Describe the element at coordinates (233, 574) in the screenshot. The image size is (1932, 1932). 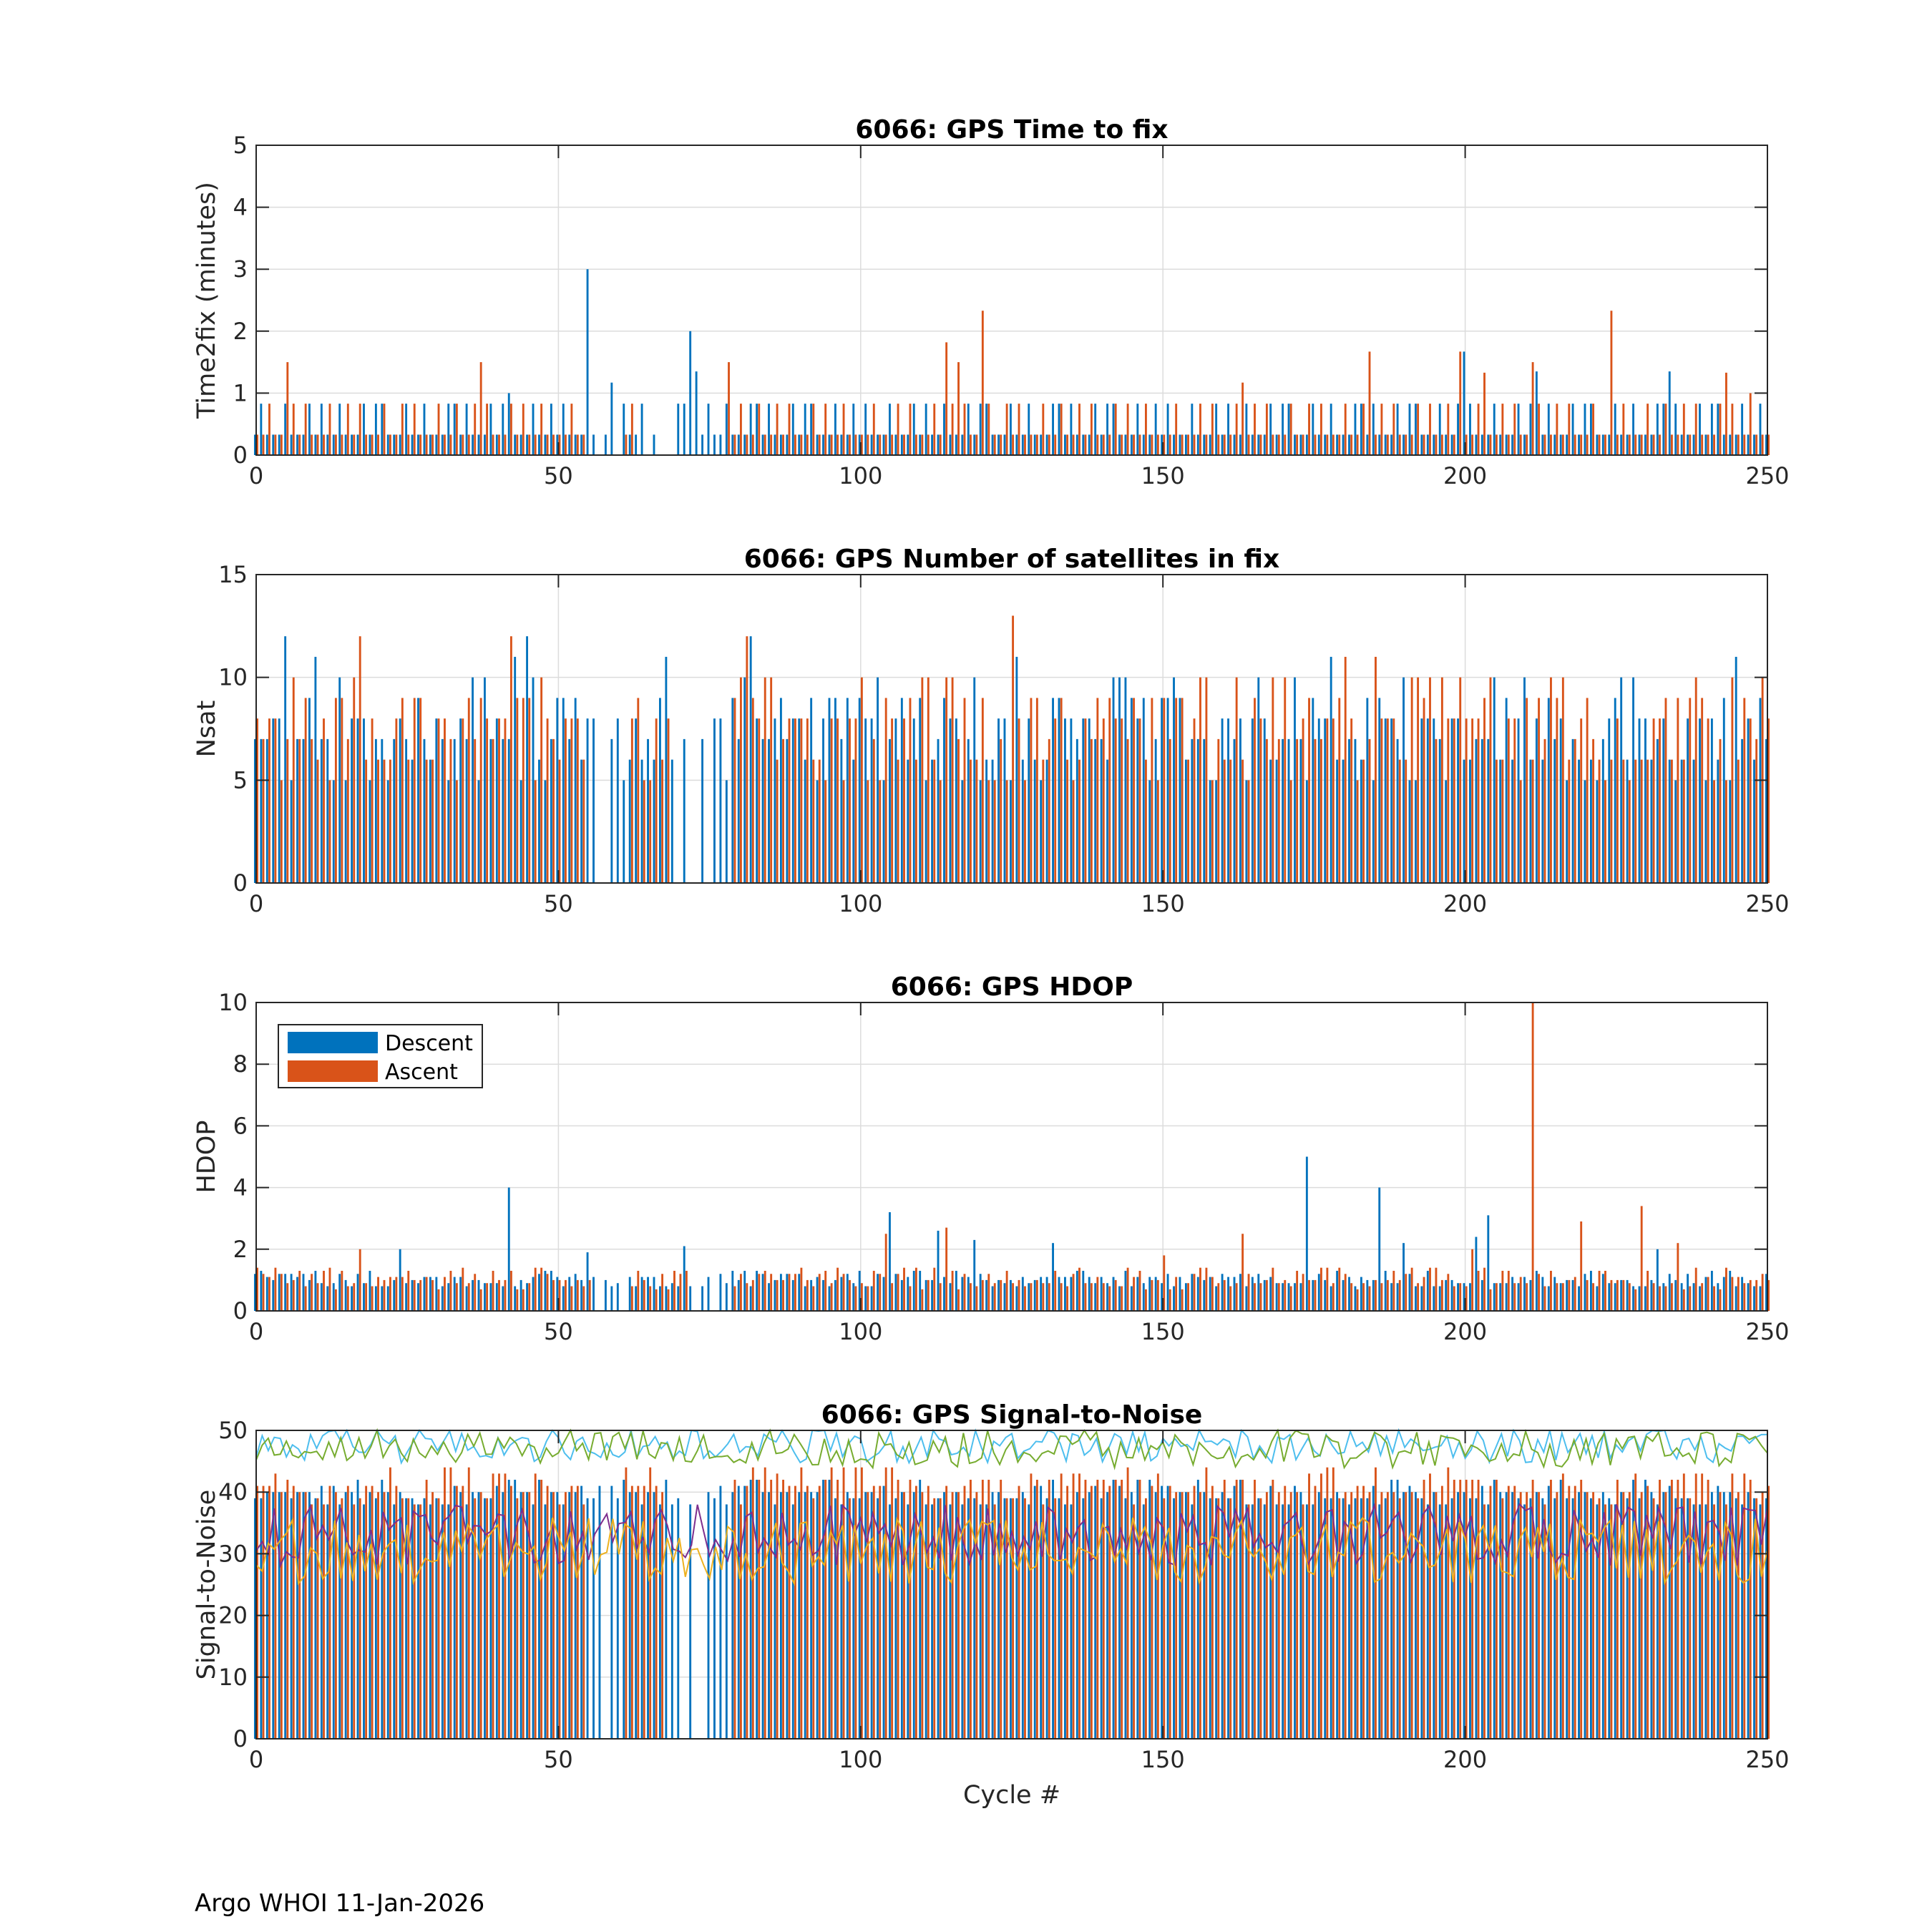
I see `y-tick-label: 15` at that location.